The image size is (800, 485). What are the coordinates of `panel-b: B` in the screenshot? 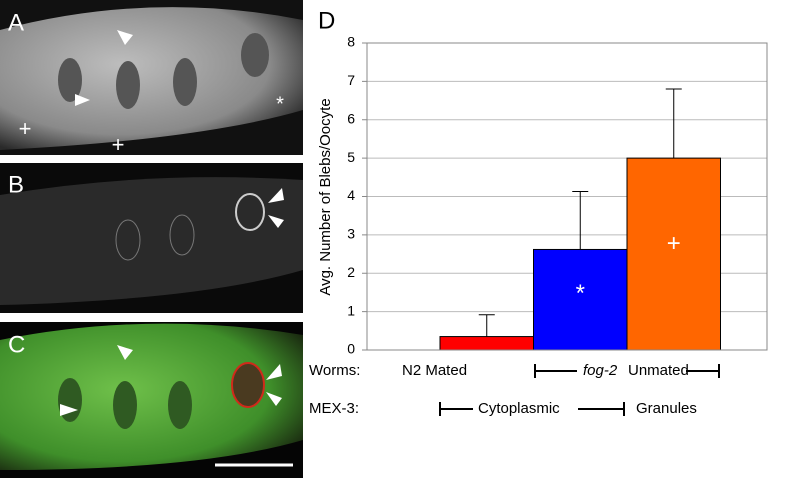 It's located at (151, 238).